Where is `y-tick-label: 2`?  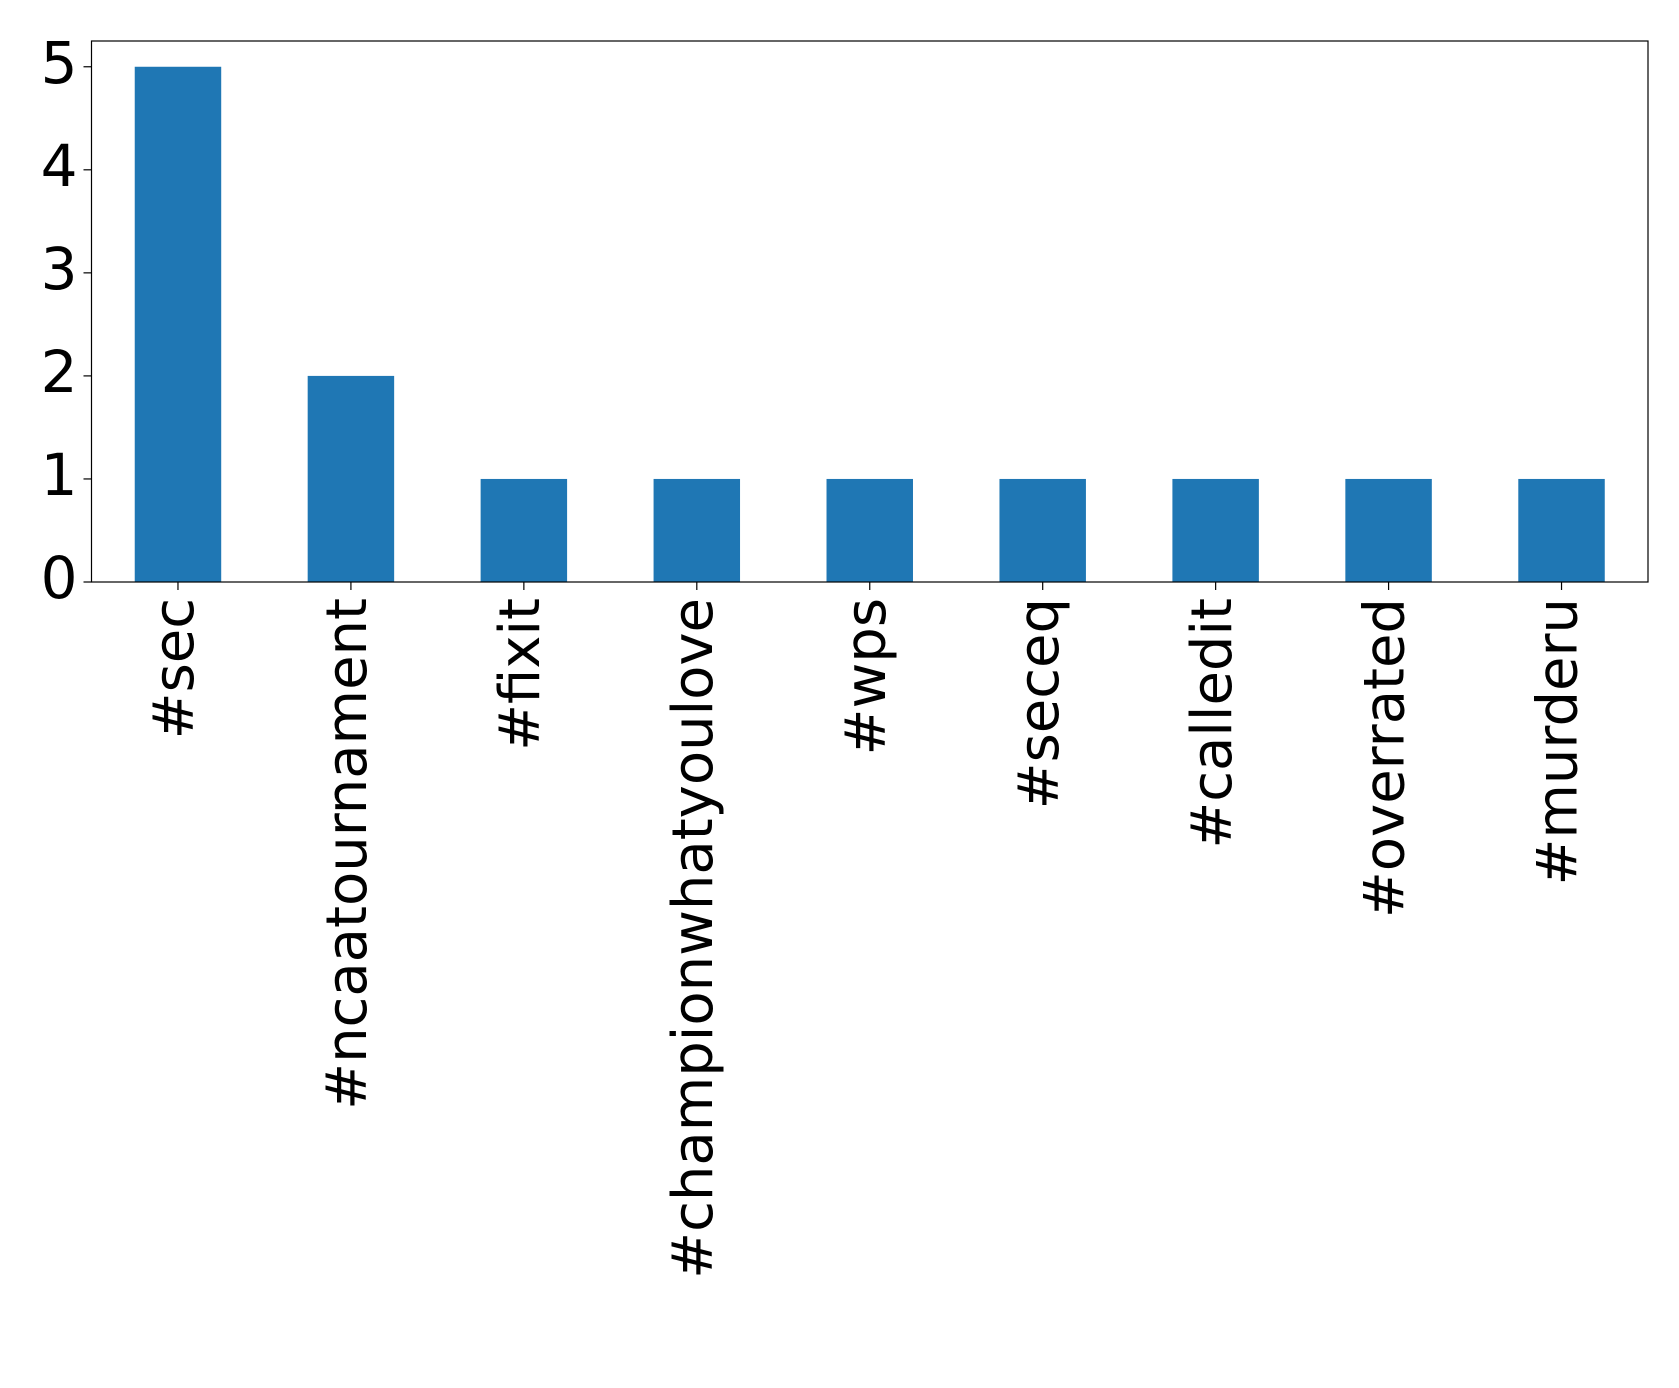
y-tick-label: 2 is located at coordinates (59, 372).